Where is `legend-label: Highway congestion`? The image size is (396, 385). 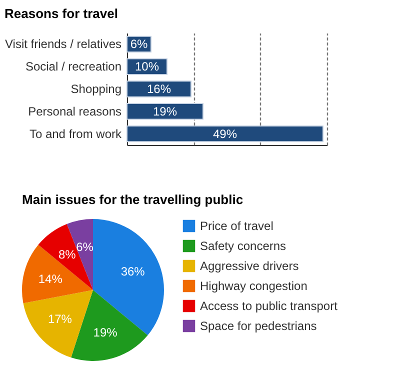 legend-label: Highway congestion is located at coordinates (254, 286).